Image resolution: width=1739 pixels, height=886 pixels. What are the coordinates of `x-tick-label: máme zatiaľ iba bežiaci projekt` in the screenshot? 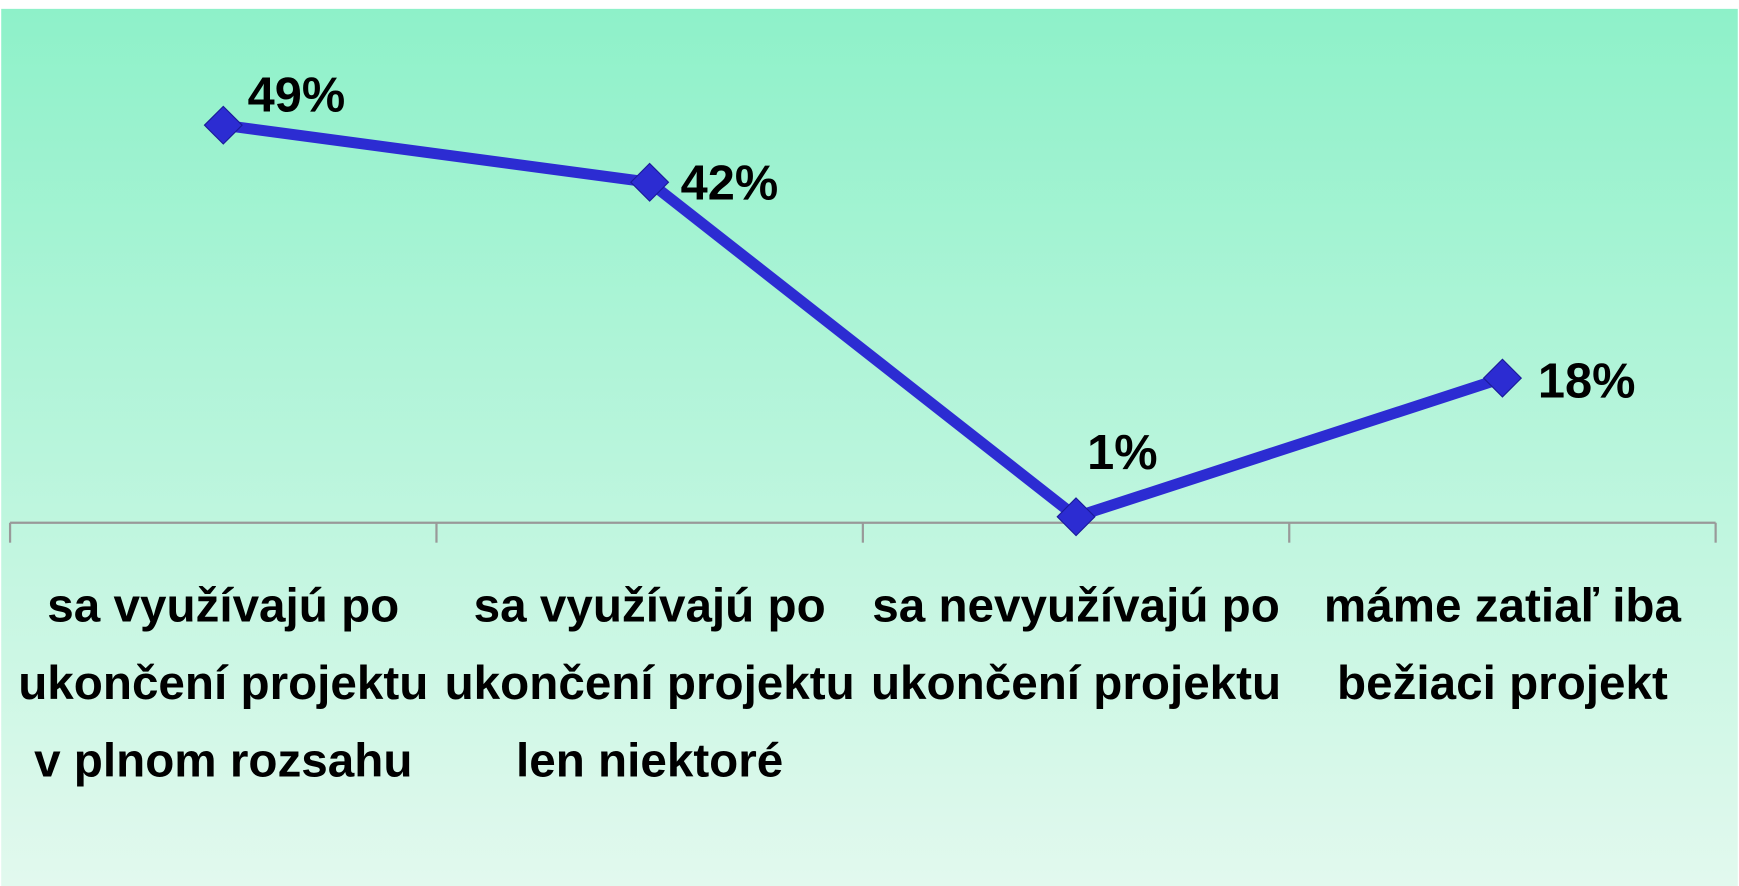 It's located at (1502, 644).